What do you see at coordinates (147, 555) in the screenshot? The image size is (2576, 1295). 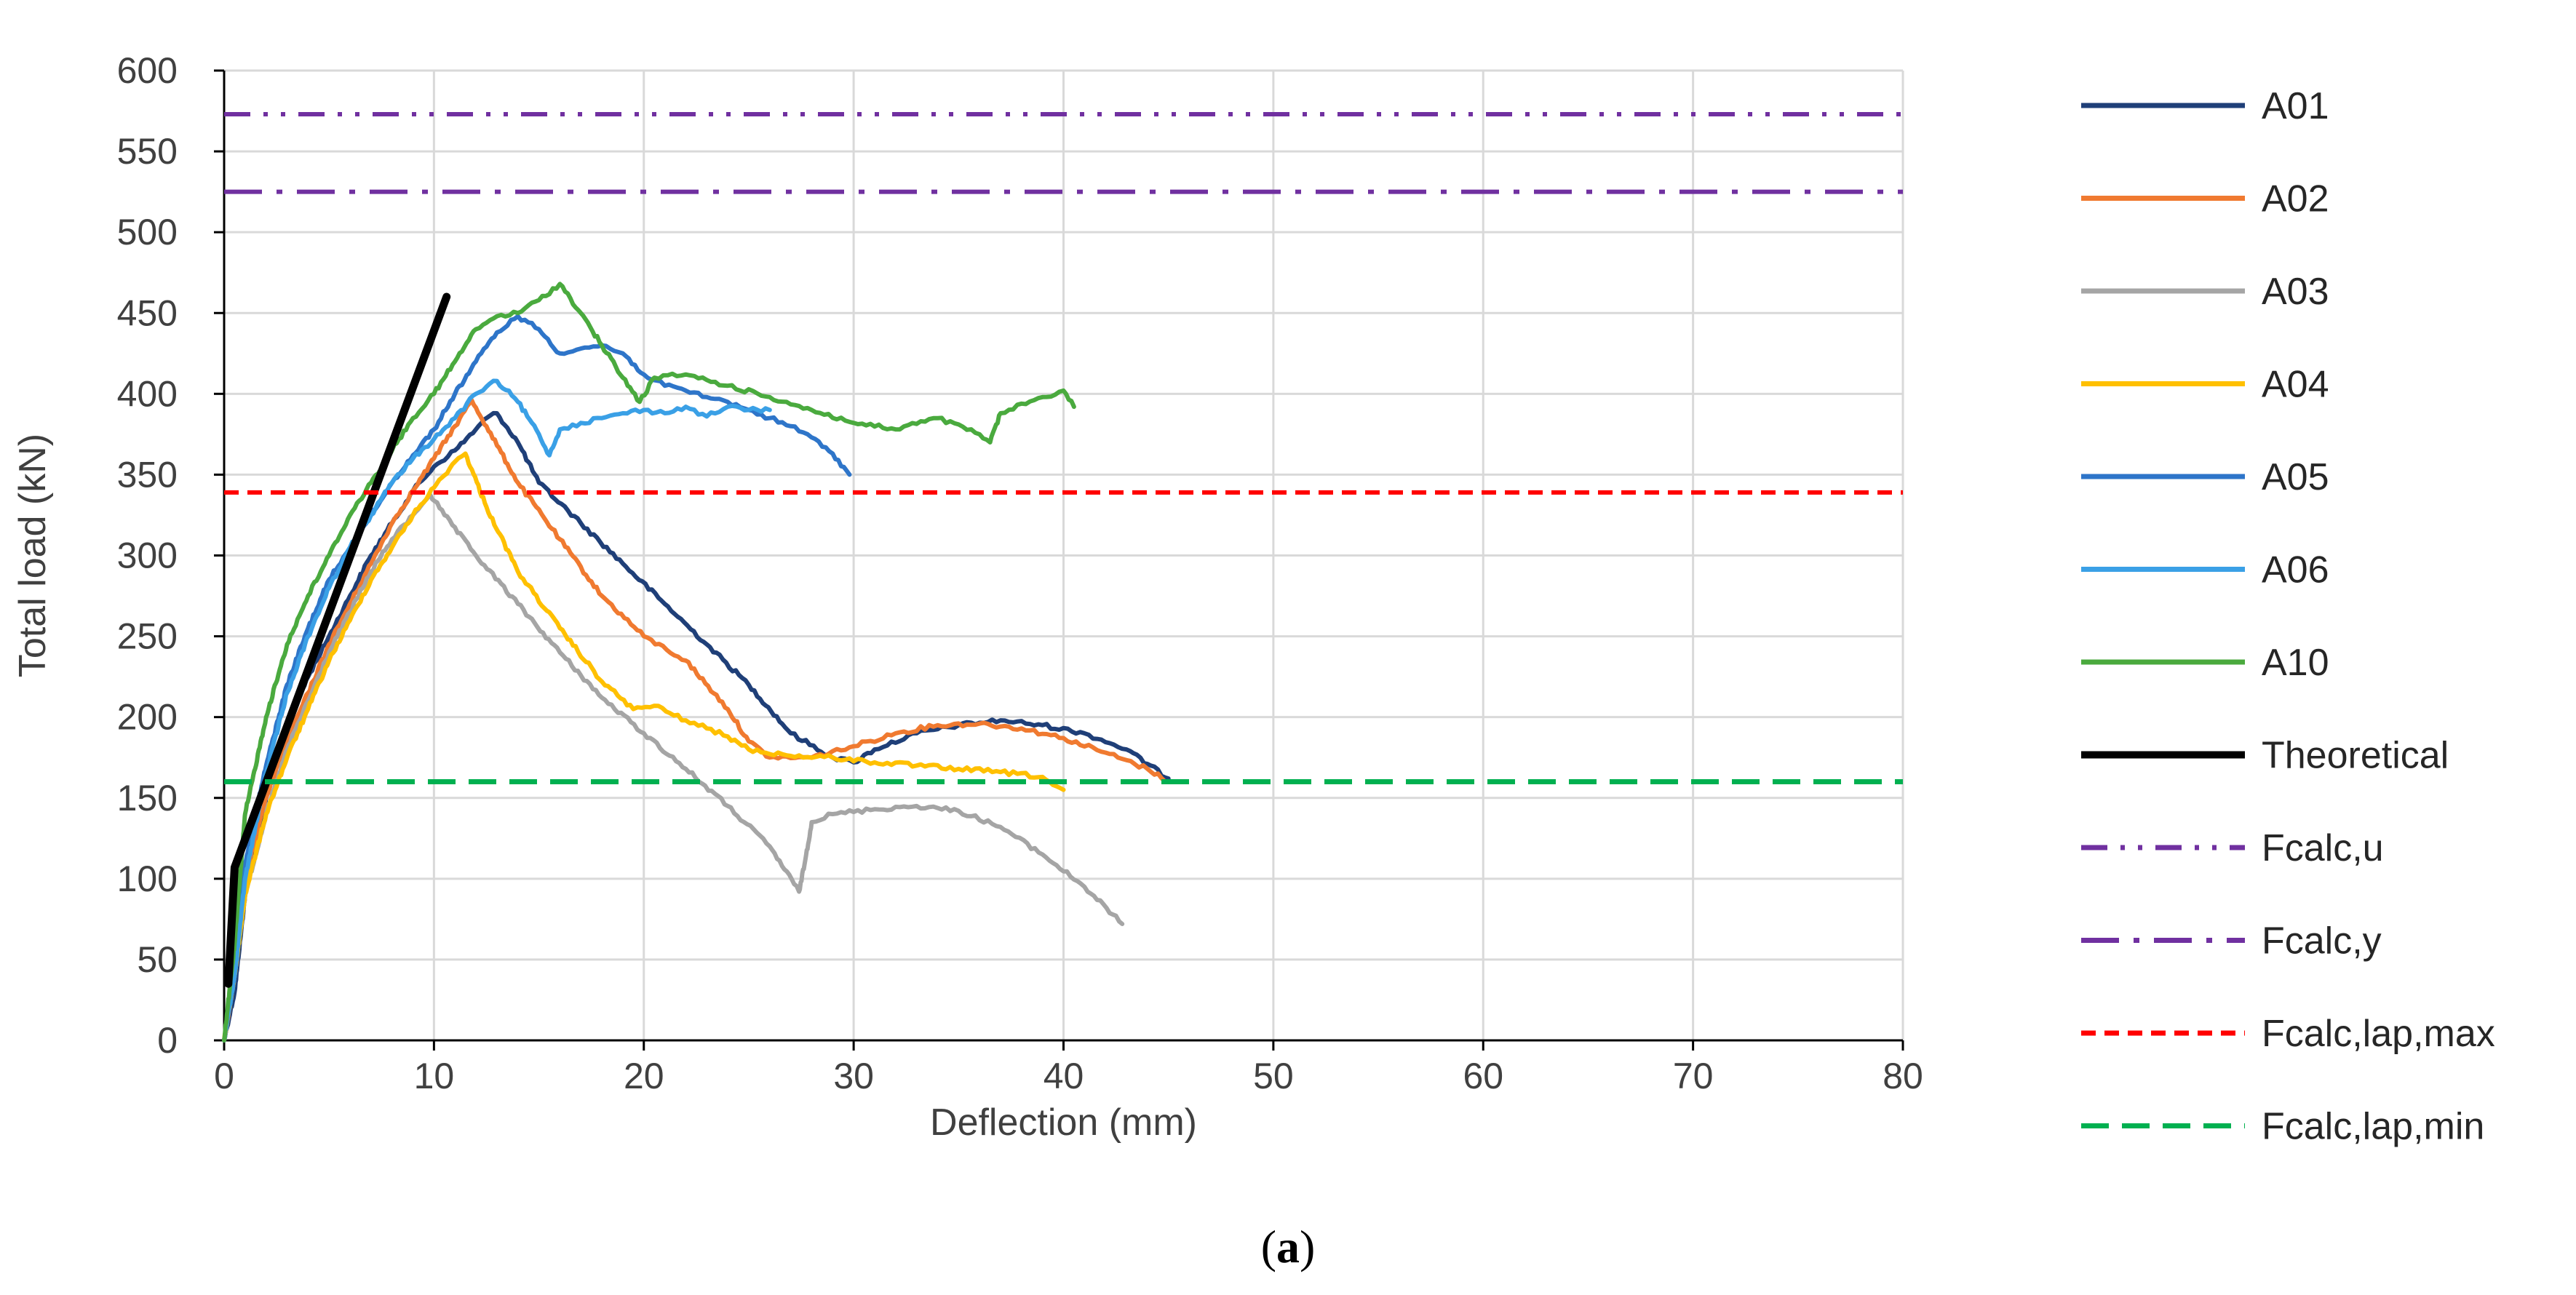 I see `y-tick-label: 300` at bounding box center [147, 555].